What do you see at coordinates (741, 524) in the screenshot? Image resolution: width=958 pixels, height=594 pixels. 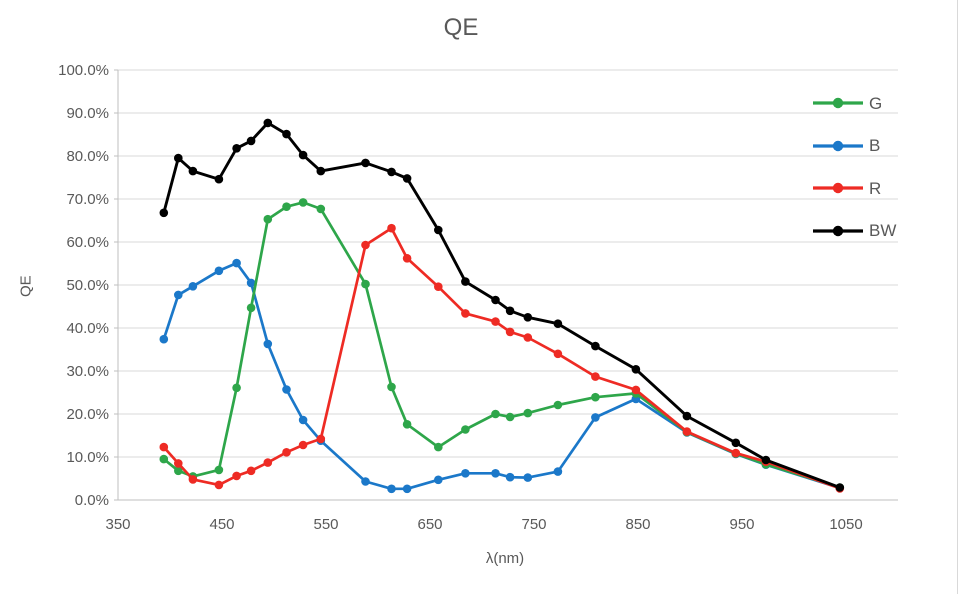 I see `x-tick-label: 950` at bounding box center [741, 524].